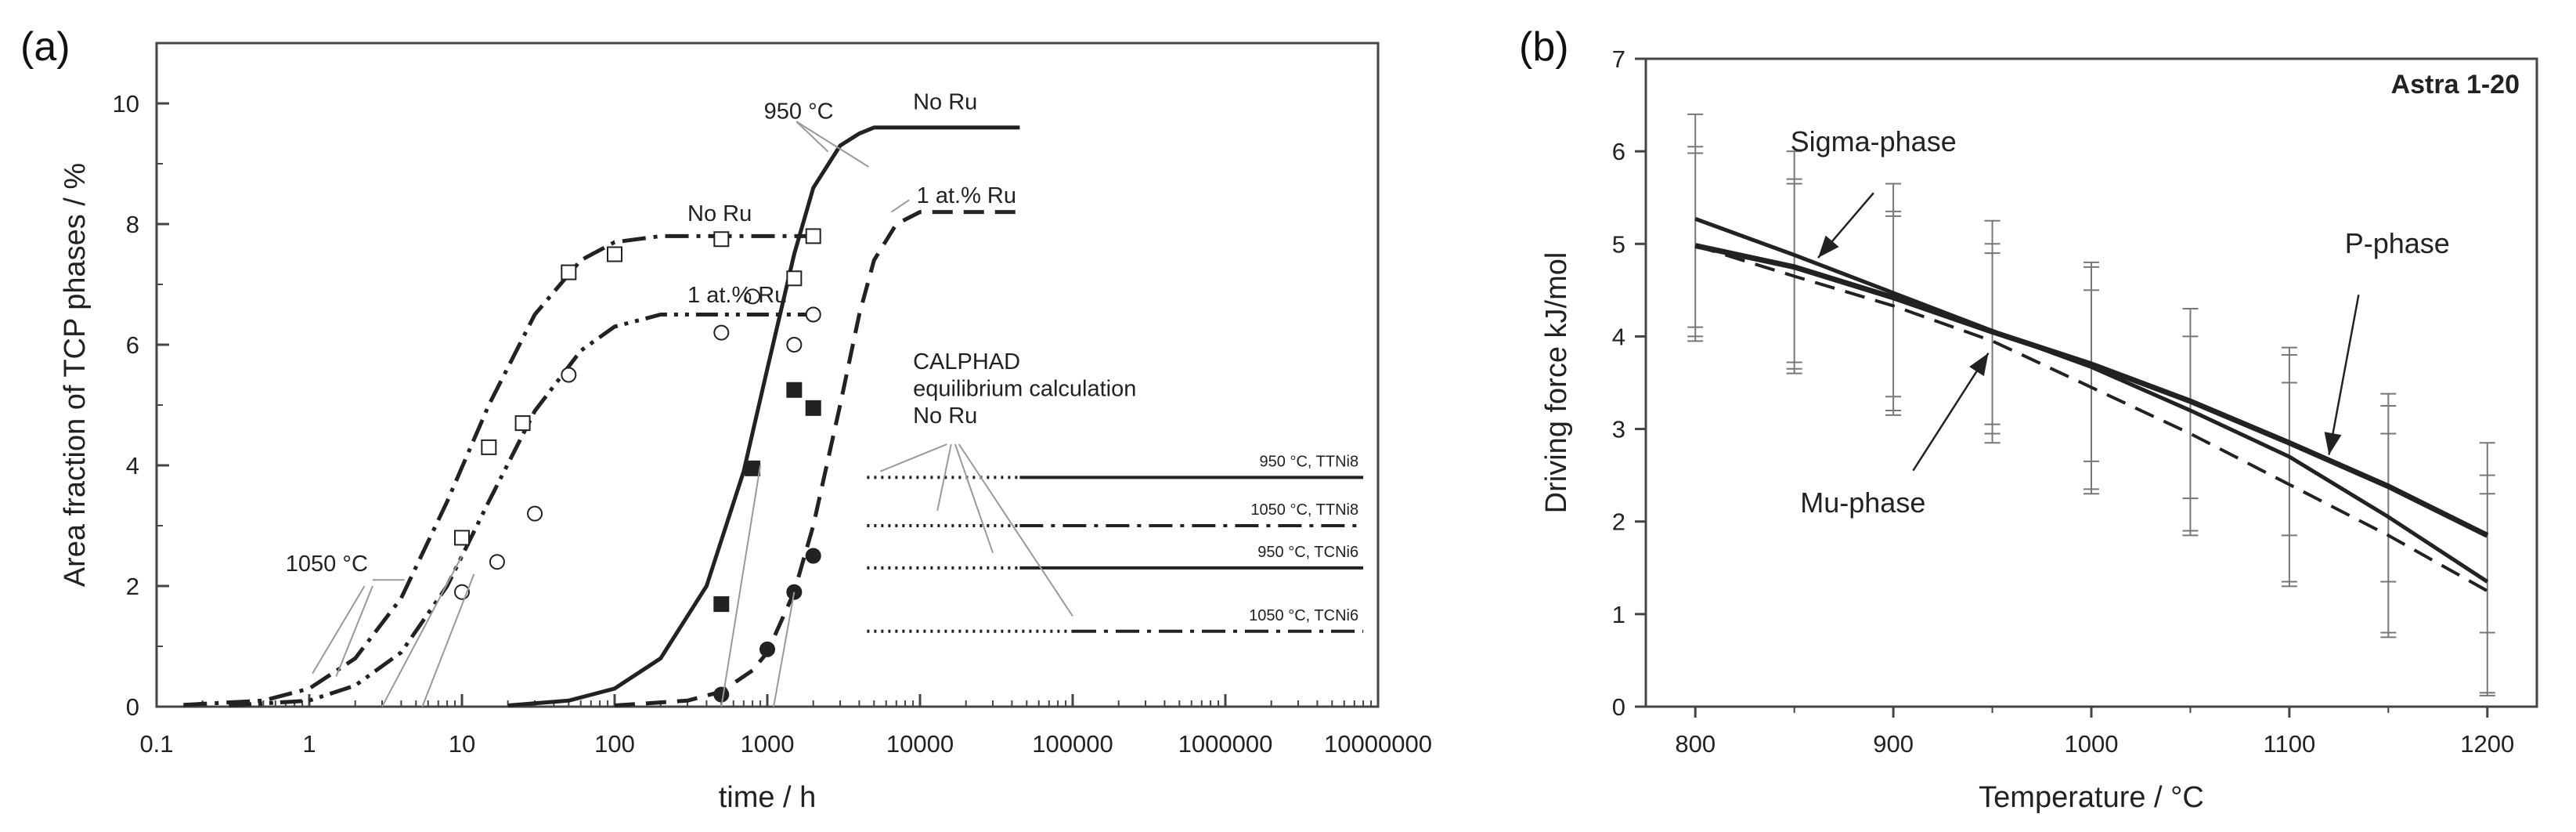 This screenshot has width=2576, height=832. I want to click on y-axis-label: Area fraction of TCP phases / %, so click(75, 375).